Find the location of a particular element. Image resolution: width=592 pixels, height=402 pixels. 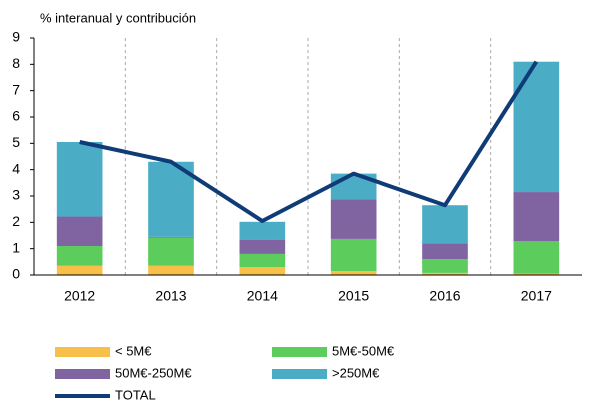

y-tick-label: 6 is located at coordinates (16, 116).